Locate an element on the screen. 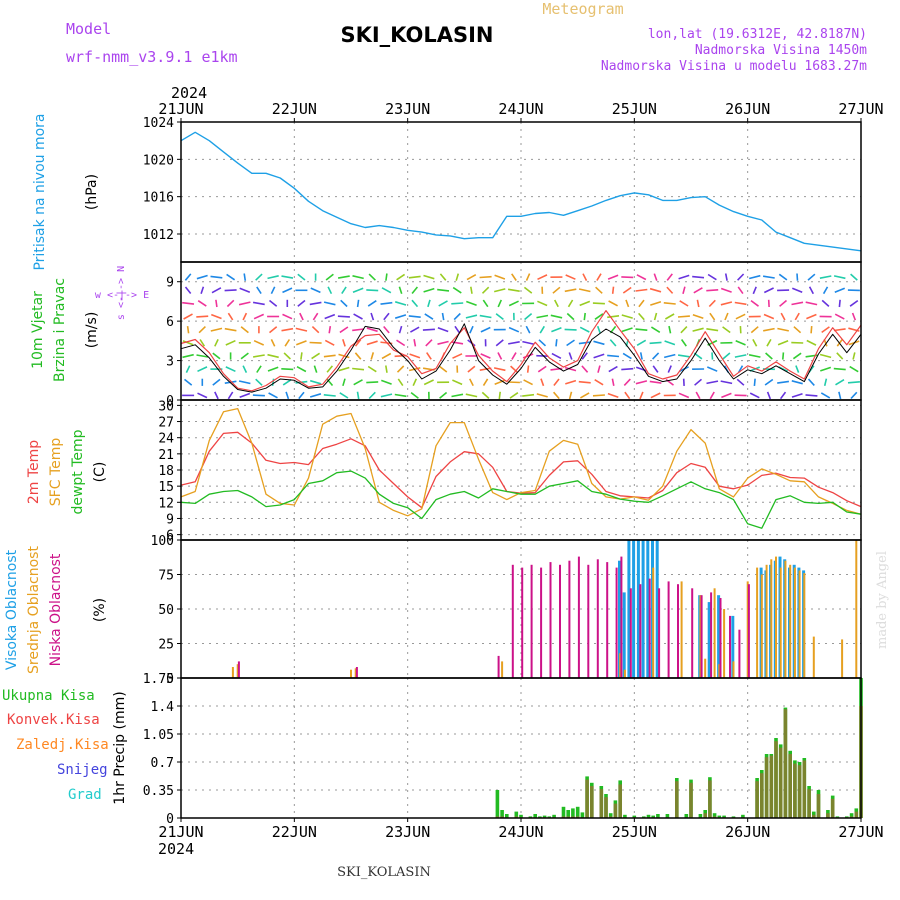  watermark: made by Angel is located at coordinates (882, 600).